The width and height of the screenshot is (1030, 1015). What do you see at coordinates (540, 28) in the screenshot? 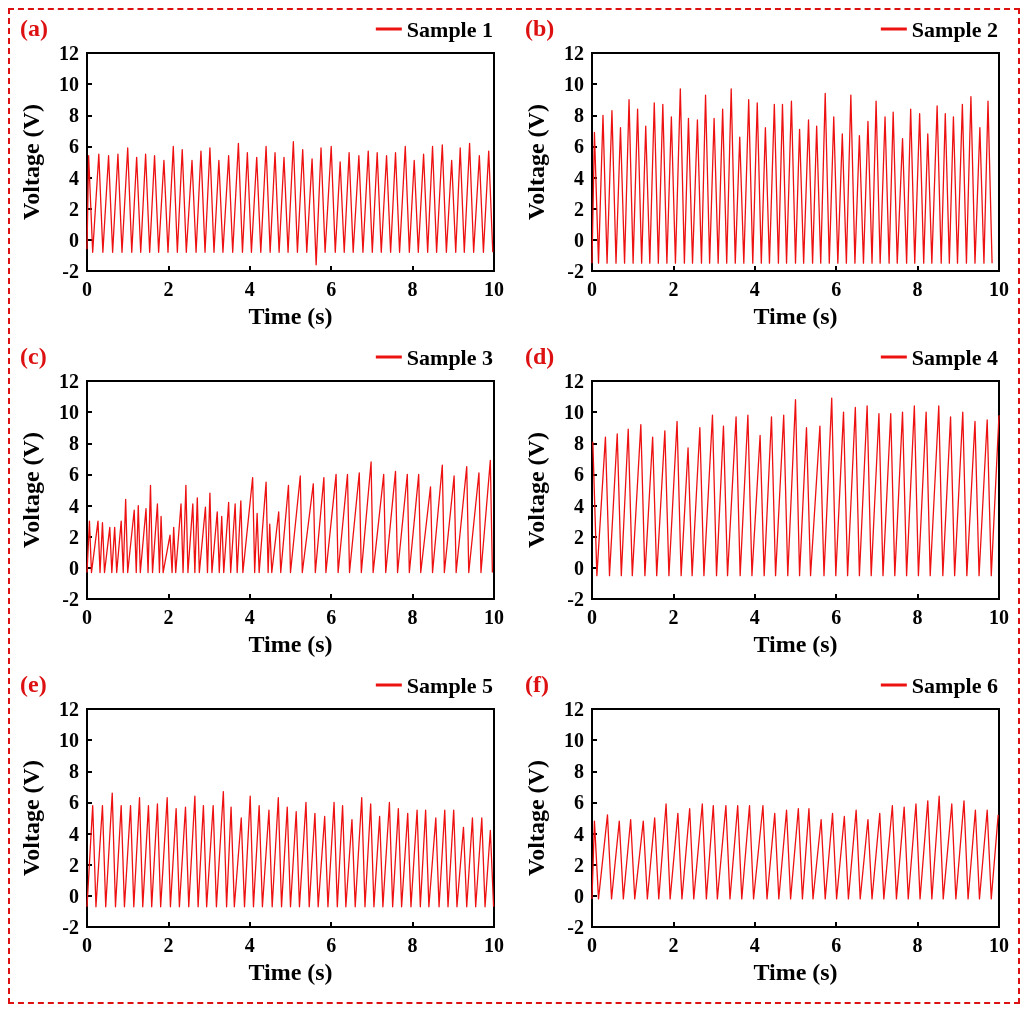
I see `chart-title: (b)` at bounding box center [540, 28].